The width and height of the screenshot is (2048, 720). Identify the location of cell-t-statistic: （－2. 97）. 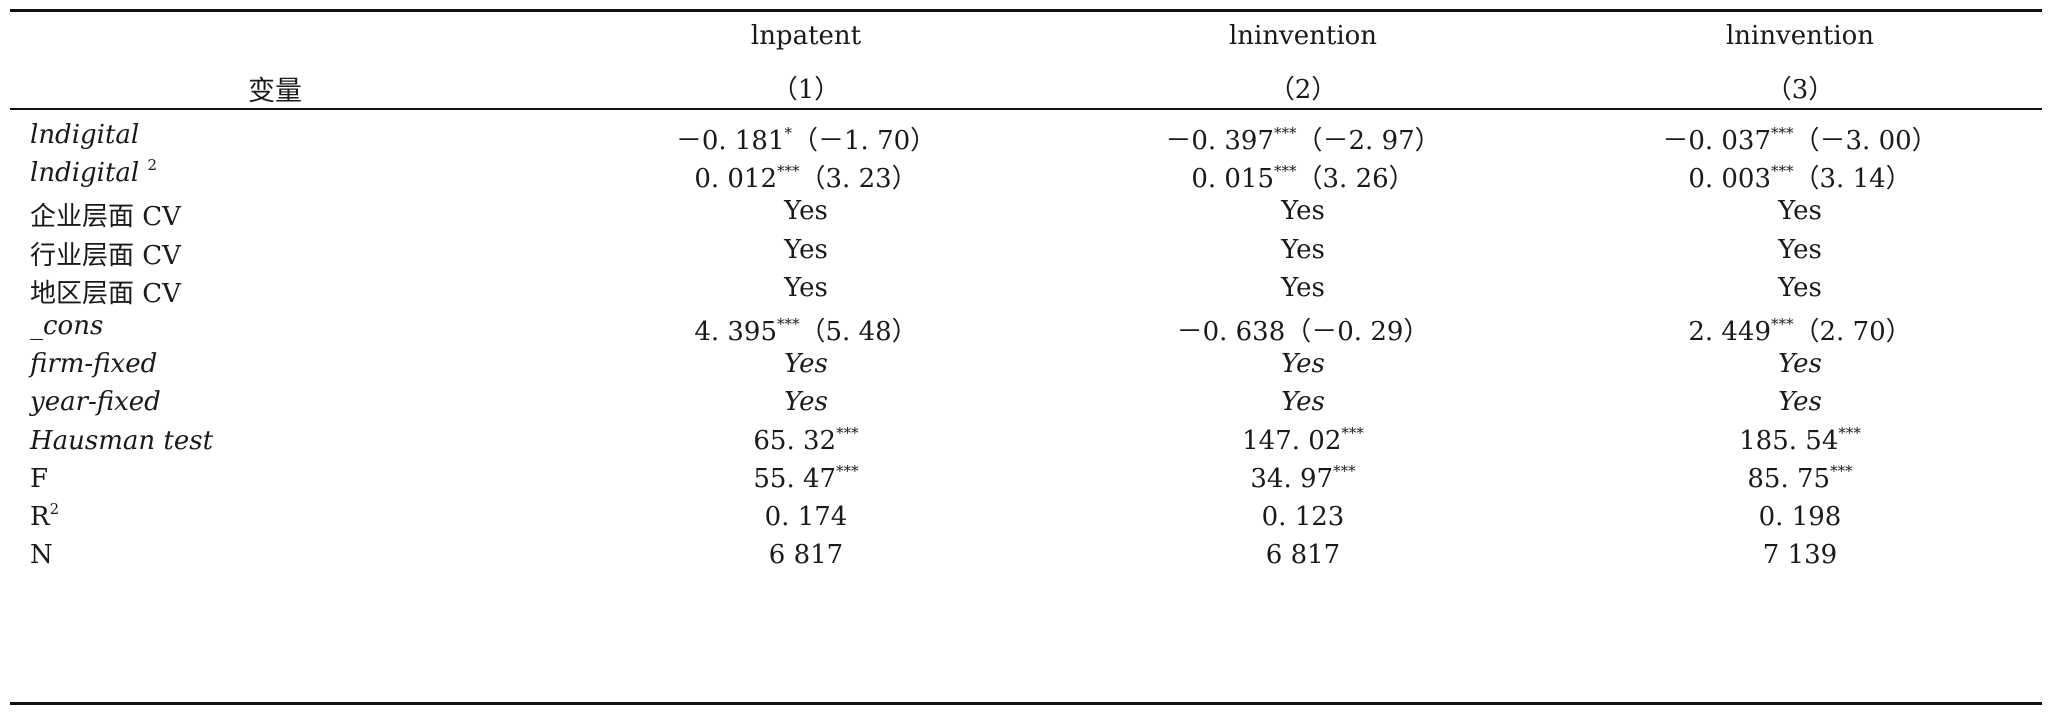
(1368, 141).